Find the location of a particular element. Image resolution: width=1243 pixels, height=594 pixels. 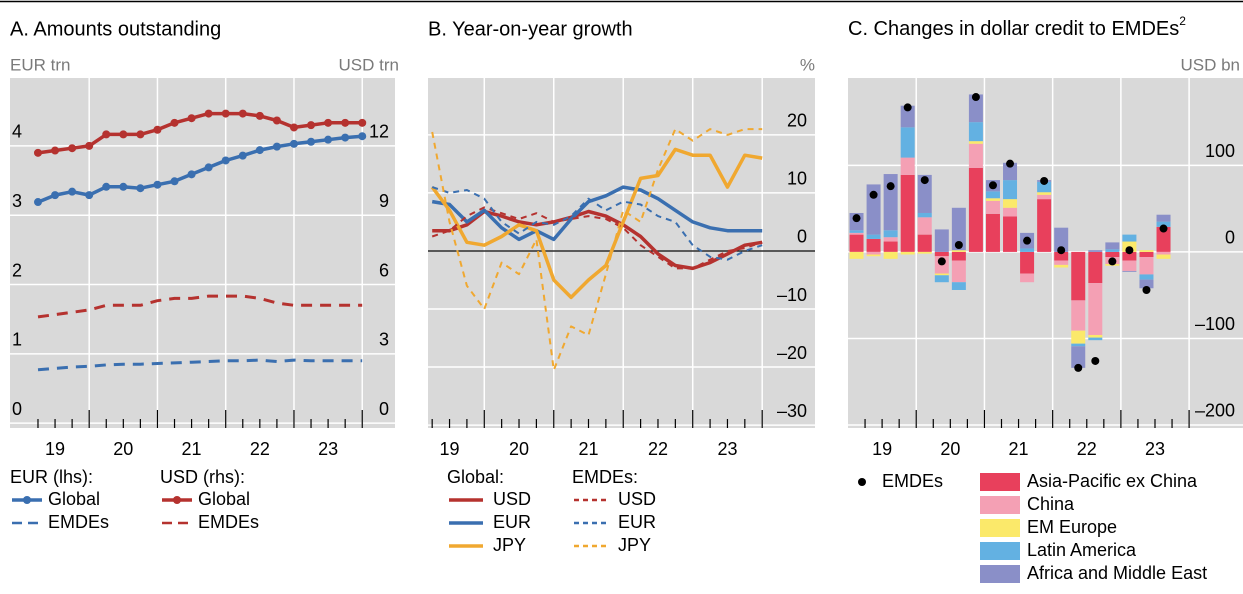

legend-label: EM Europe is located at coordinates (1072, 527).